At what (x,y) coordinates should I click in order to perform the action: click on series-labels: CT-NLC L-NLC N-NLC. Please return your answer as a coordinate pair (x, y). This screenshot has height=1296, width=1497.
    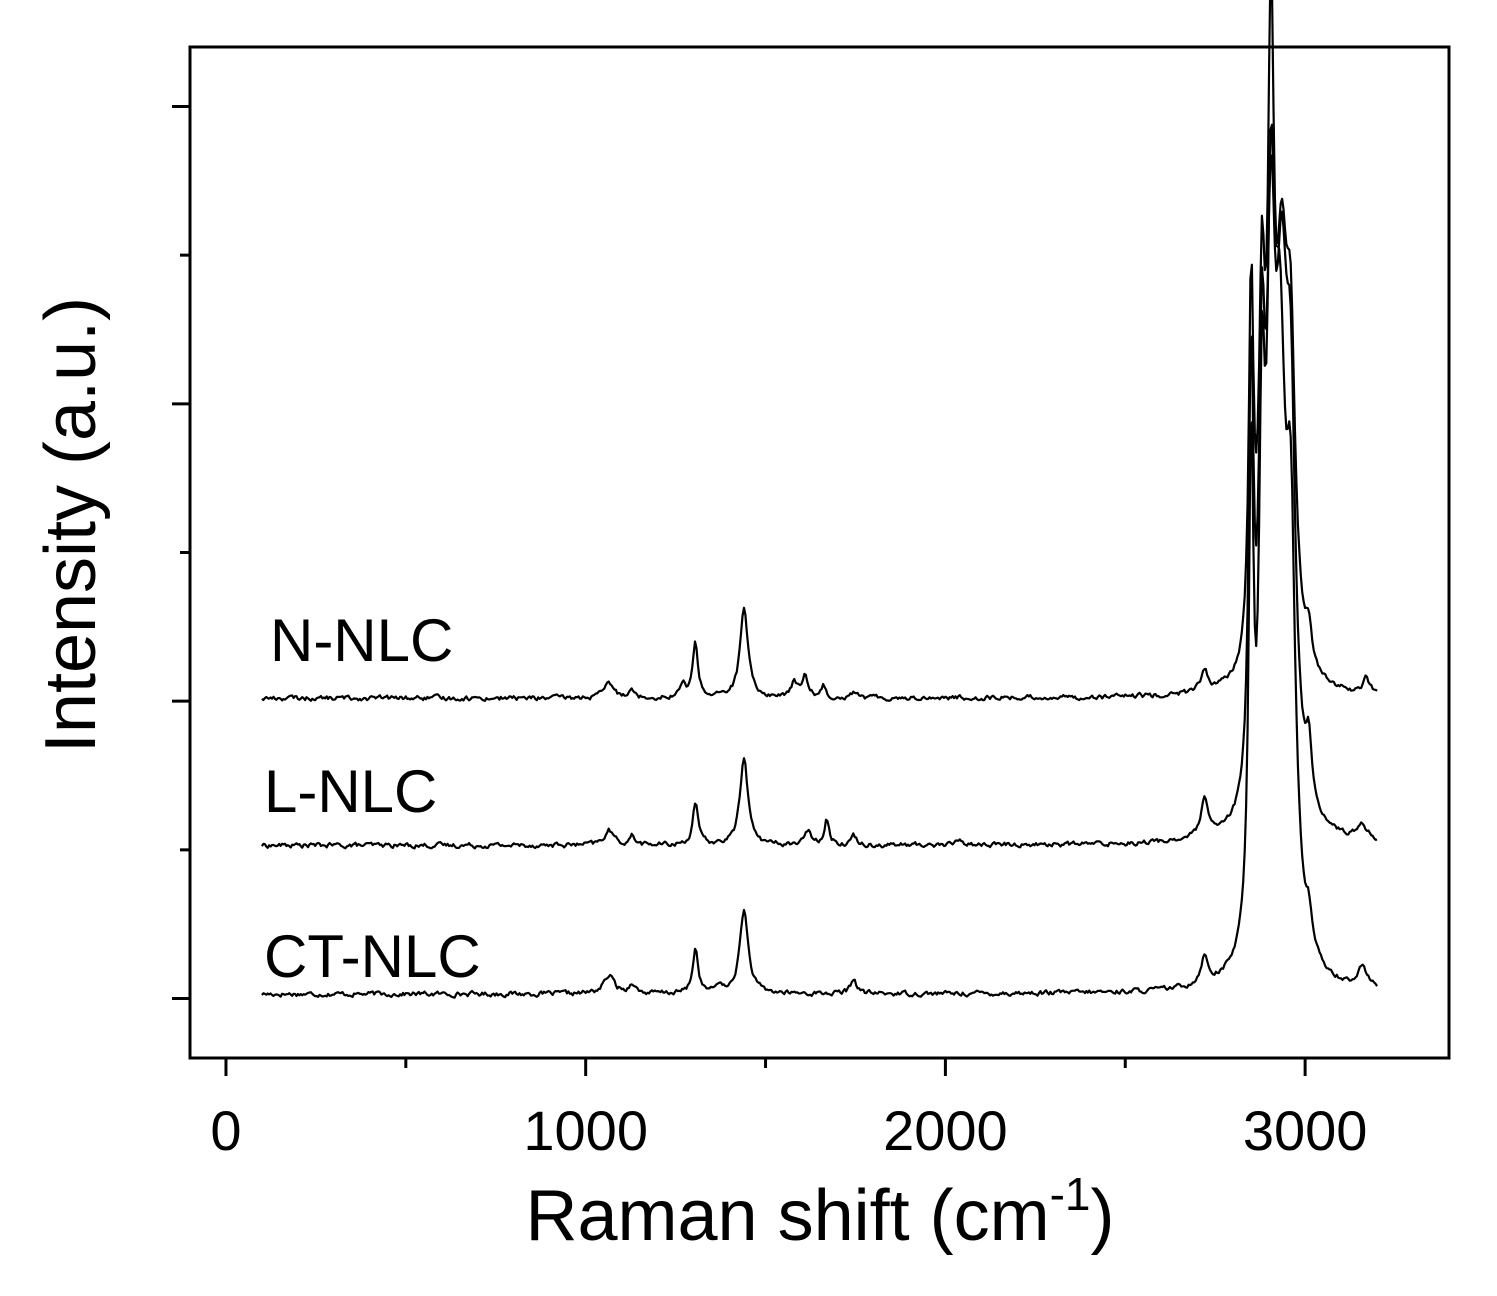
    Looking at the image, I should click on (372, 798).